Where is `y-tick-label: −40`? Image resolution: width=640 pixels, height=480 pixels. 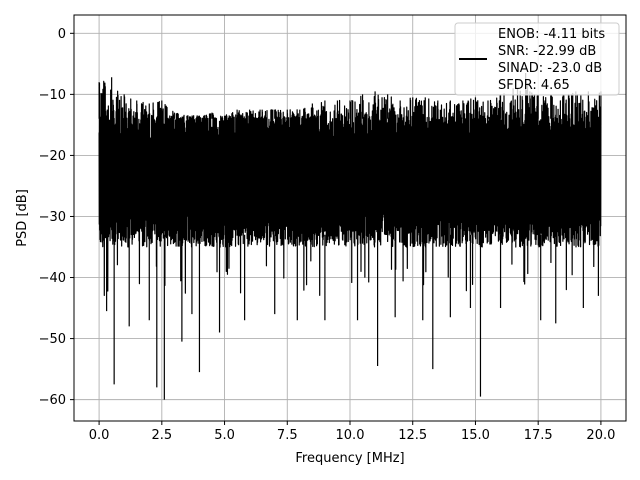 y-tick-label: −40 is located at coordinates (52, 278).